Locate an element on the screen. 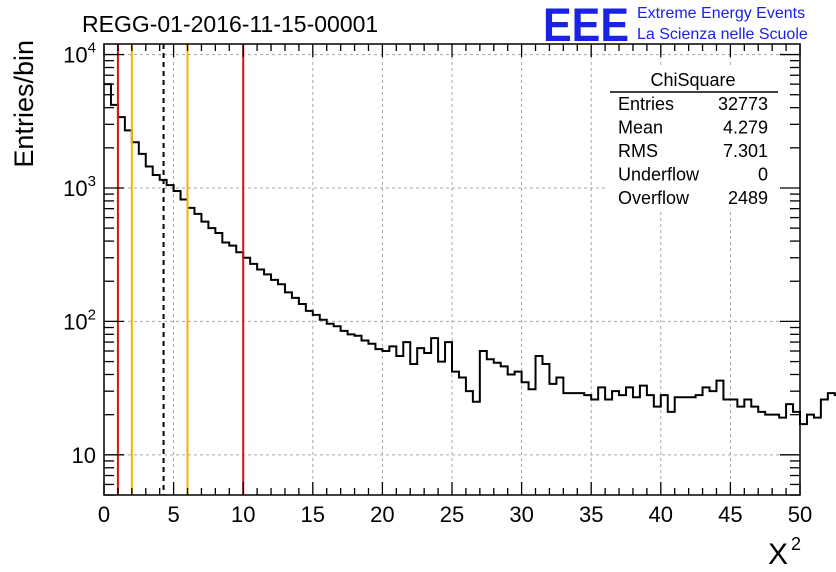  eee-logo-mark: EEE is located at coordinates (586, 25).